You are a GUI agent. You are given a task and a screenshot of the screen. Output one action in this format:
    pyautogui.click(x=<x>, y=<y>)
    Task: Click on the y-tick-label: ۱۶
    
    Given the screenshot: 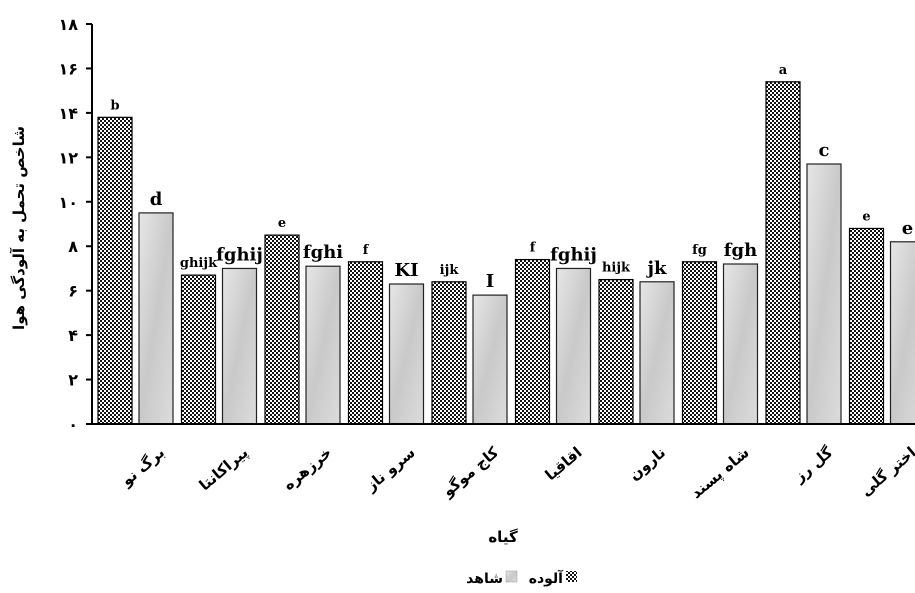 What is the action you would take?
    pyautogui.click(x=68, y=68)
    